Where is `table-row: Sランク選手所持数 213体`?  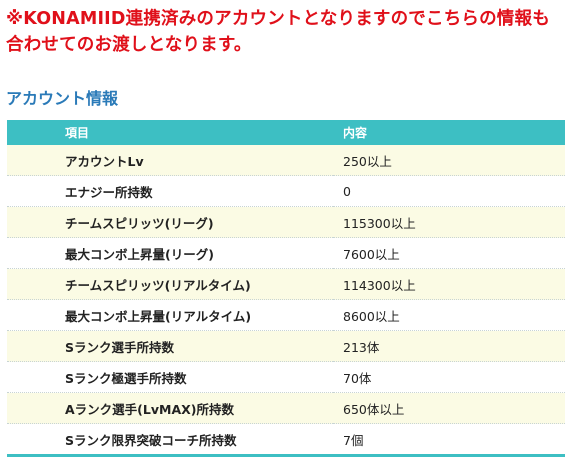
table-row: Sランク選手所持数 213体 is located at coordinates (286, 346).